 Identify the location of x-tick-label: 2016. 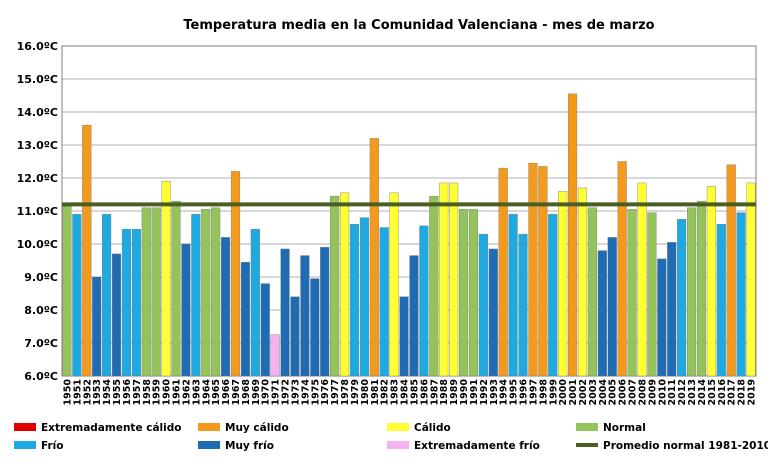
(722, 392).